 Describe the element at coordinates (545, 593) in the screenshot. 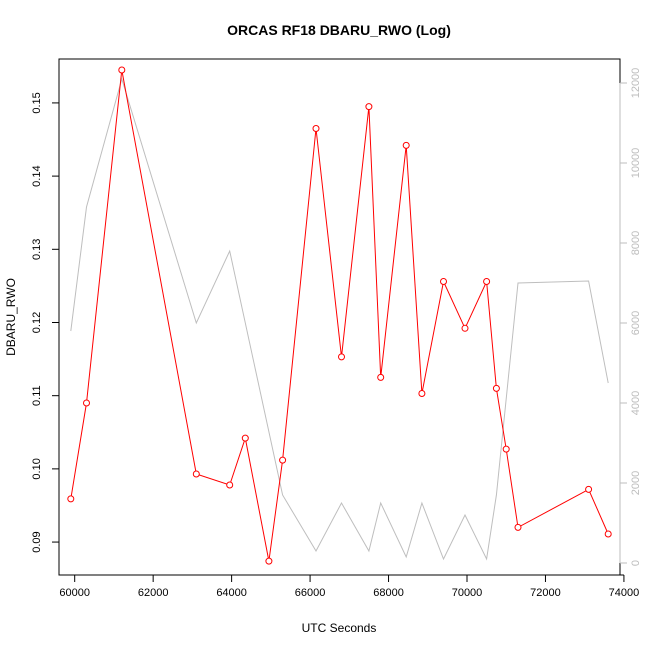

I see `x-tick-label: 72000` at that location.